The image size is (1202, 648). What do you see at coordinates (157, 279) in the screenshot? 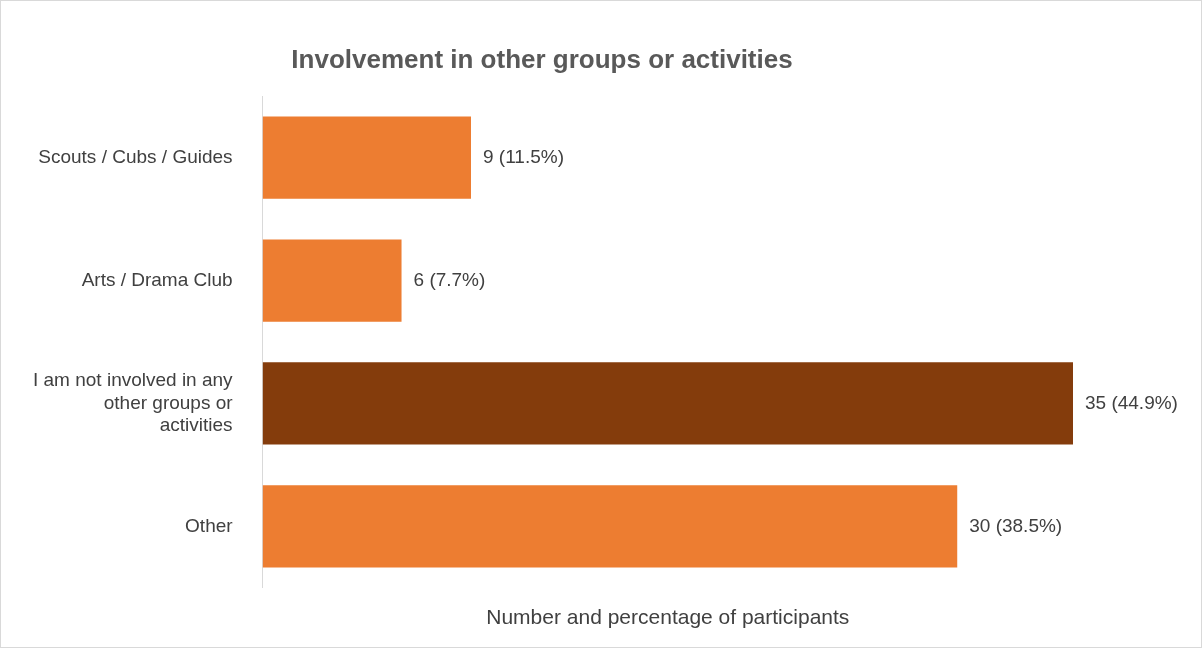
I see `y-tick-label: Arts / Drama Club` at bounding box center [157, 279].